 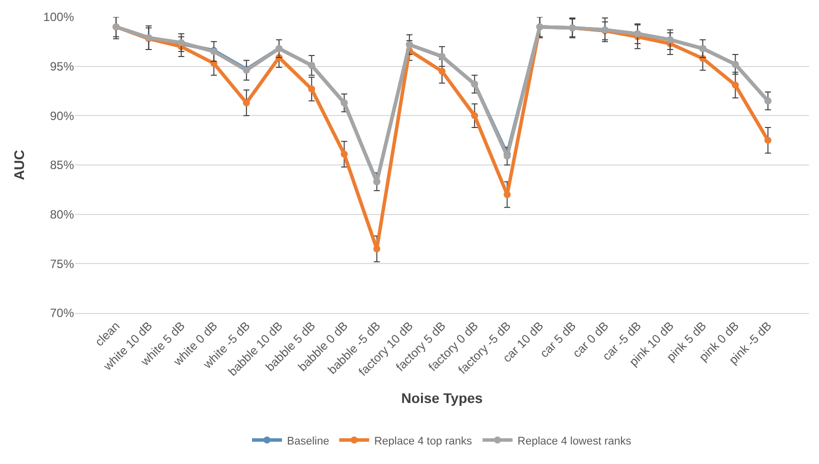 What do you see at coordinates (62, 67) in the screenshot?
I see `y-tick-label: 95%` at bounding box center [62, 67].